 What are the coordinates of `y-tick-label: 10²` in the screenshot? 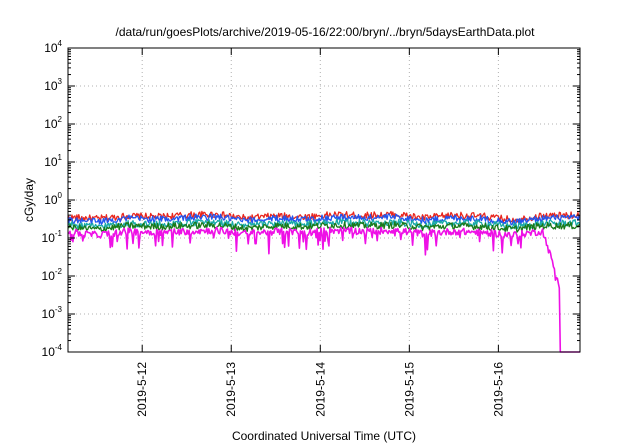 It's located at (53, 123).